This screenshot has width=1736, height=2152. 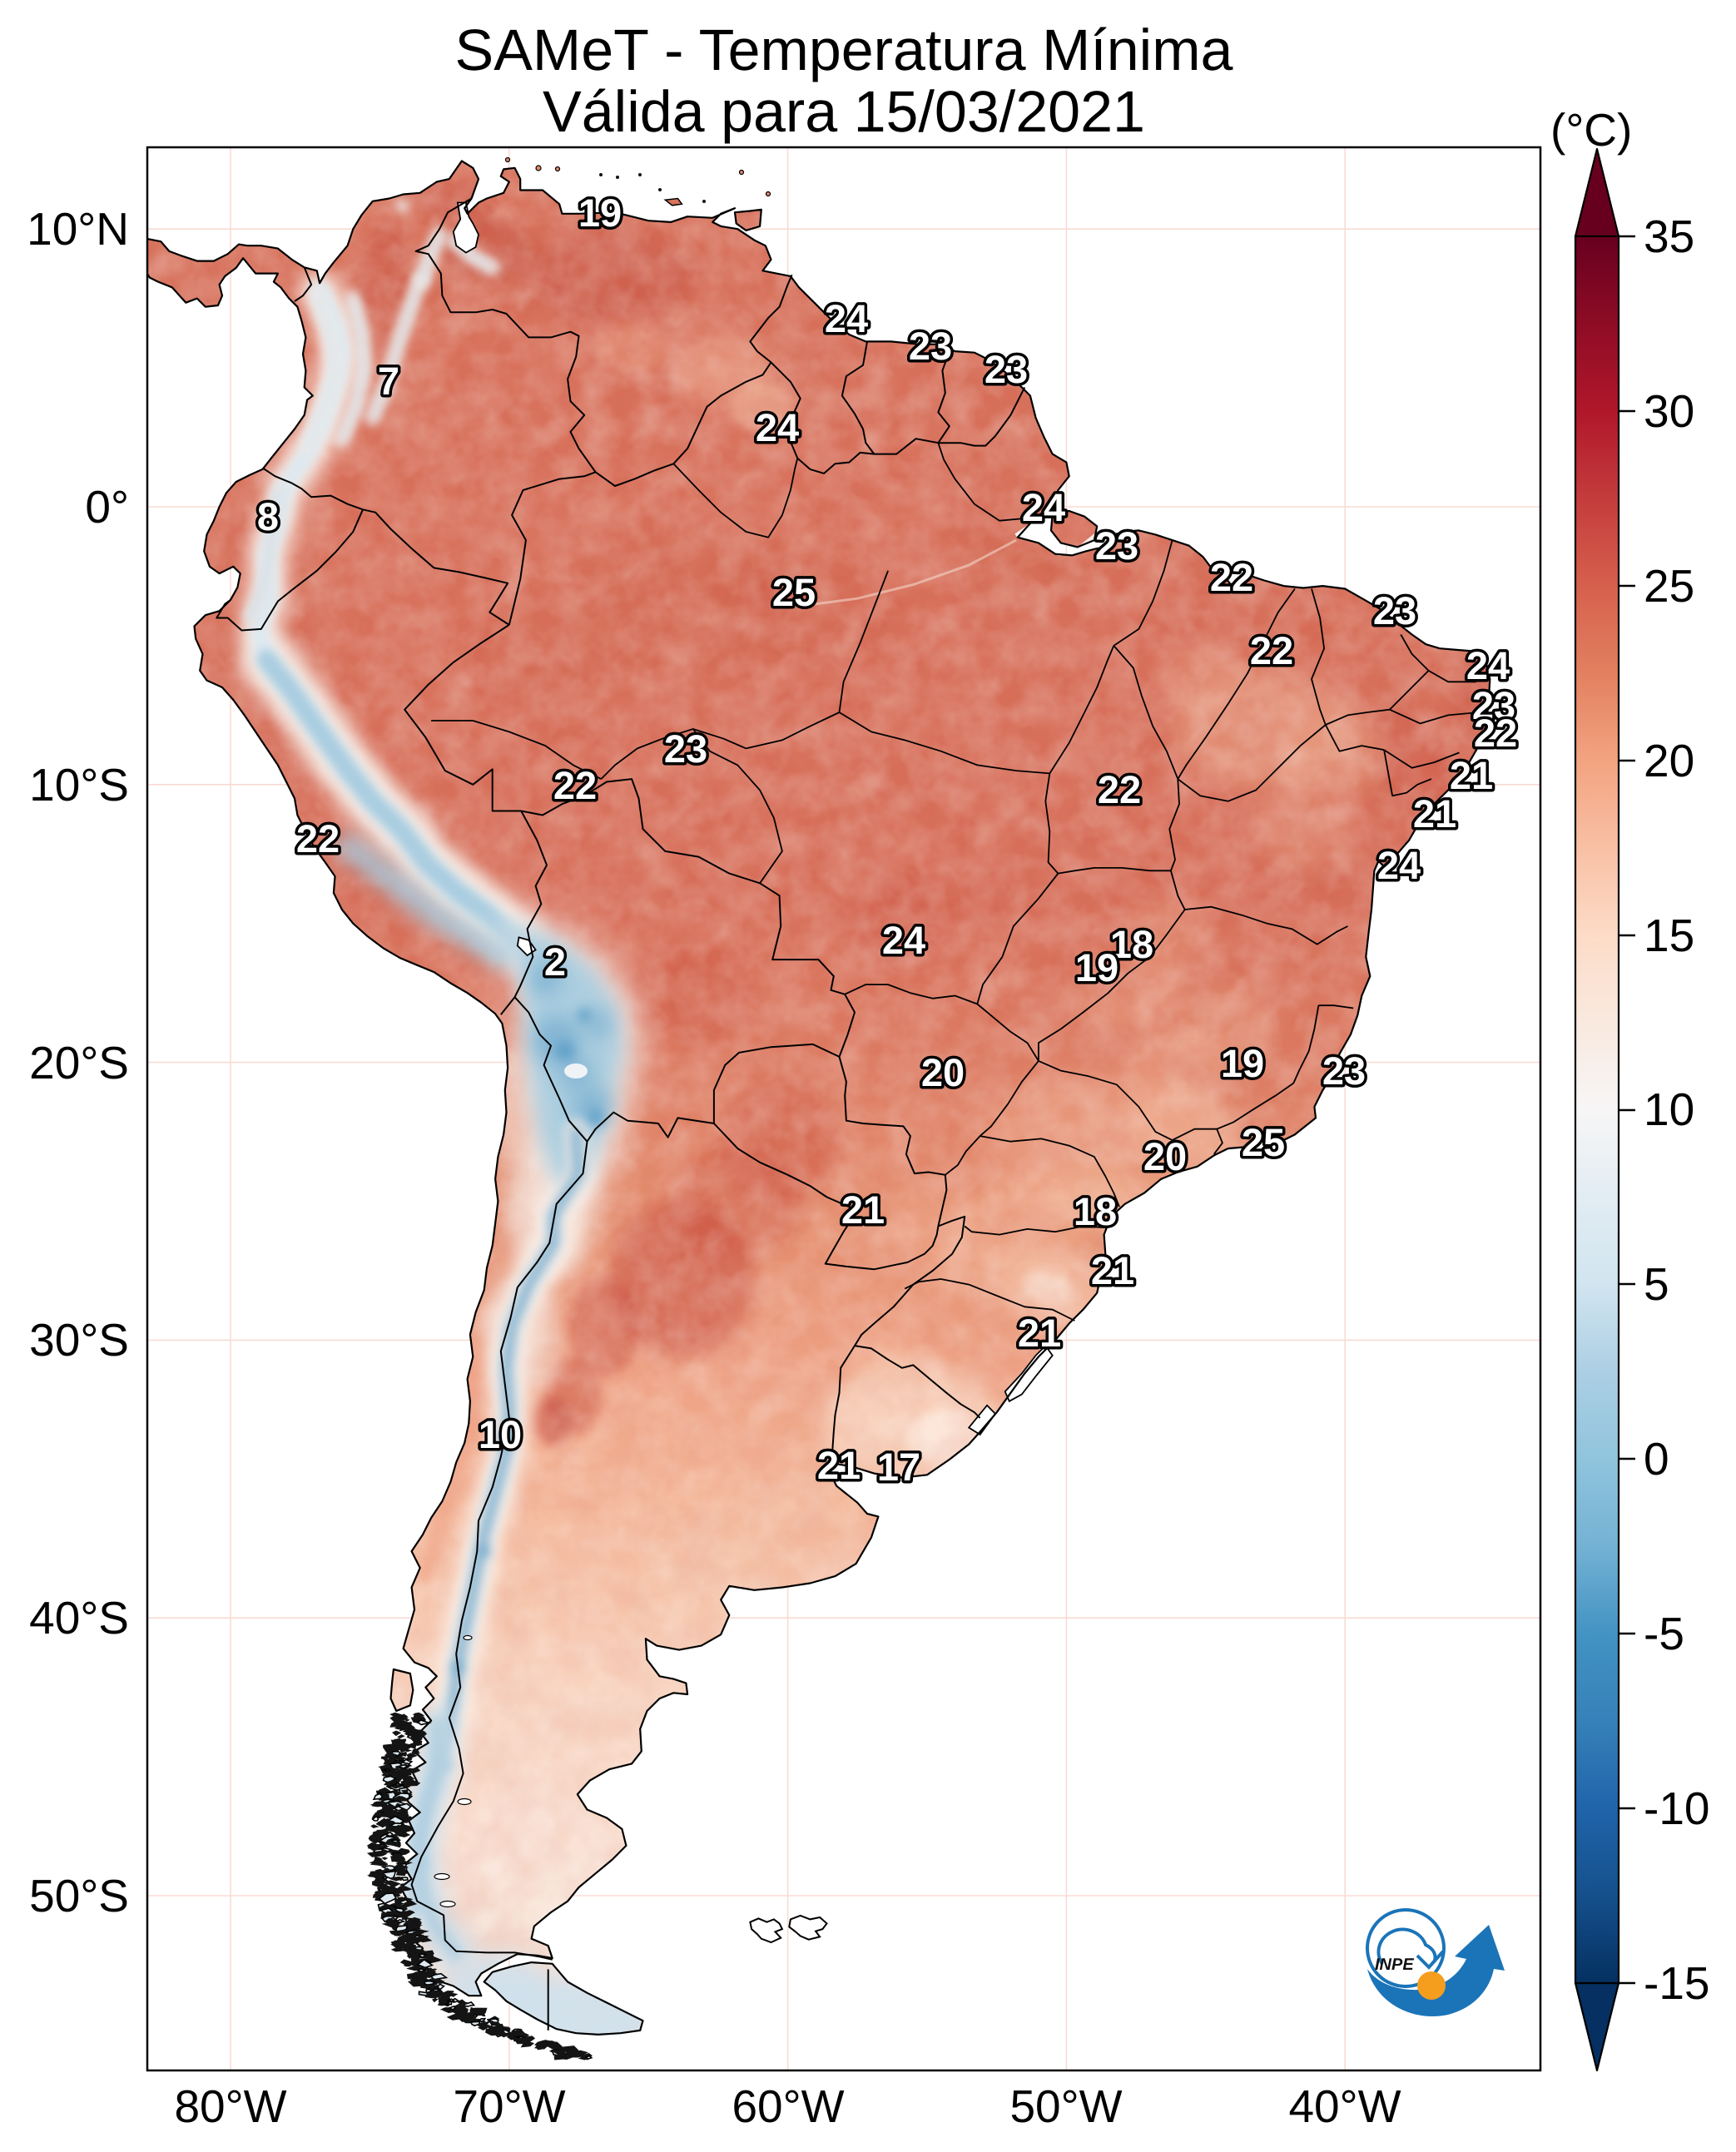 I want to click on svg-text: 30°S, so click(x=79, y=1340).